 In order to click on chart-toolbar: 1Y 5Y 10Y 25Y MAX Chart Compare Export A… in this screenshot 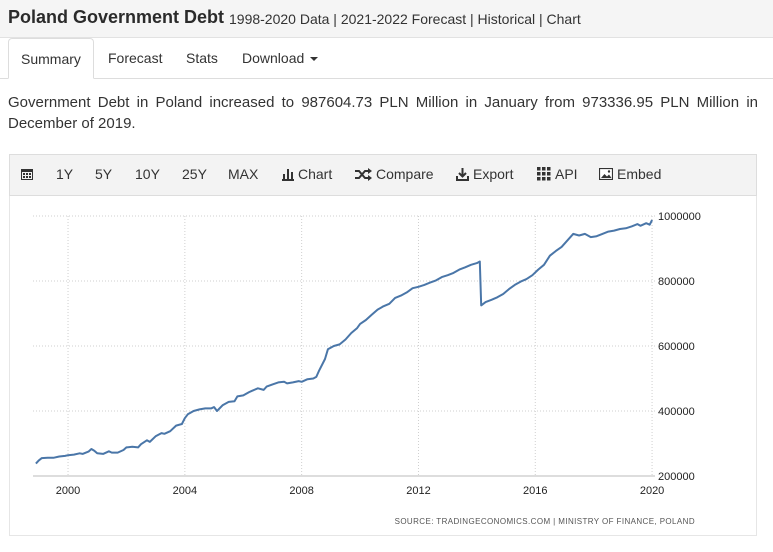, I will do `click(383, 175)`.